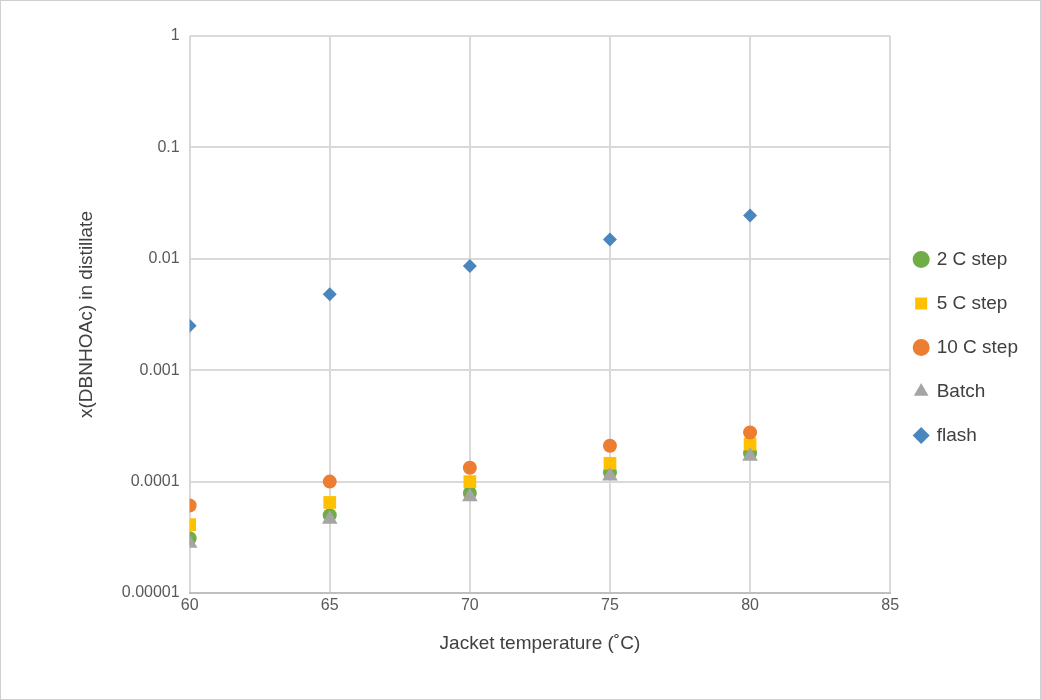 This screenshot has height=700, width=1041. What do you see at coordinates (159, 369) in the screenshot?
I see `y-tick-label: 0.001` at bounding box center [159, 369].